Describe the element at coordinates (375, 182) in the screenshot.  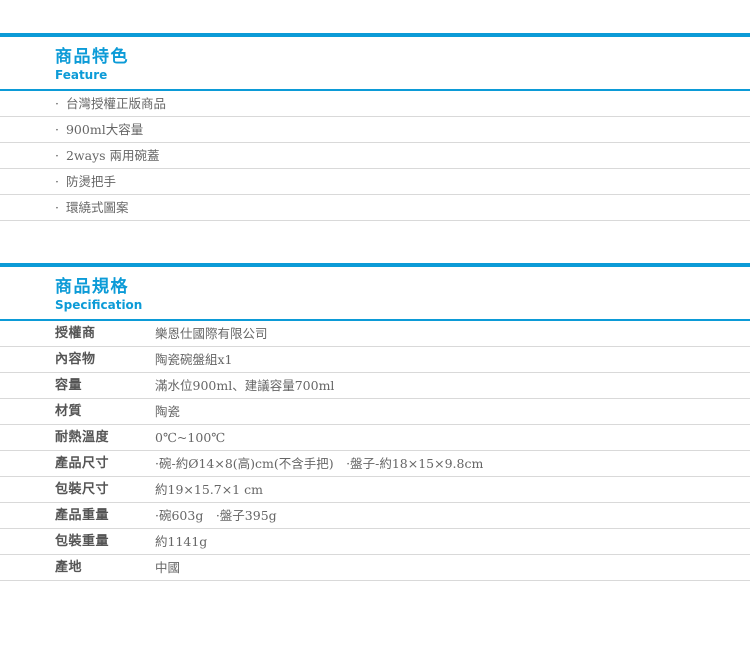
I see `feature-item: · 防燙把手` at that location.